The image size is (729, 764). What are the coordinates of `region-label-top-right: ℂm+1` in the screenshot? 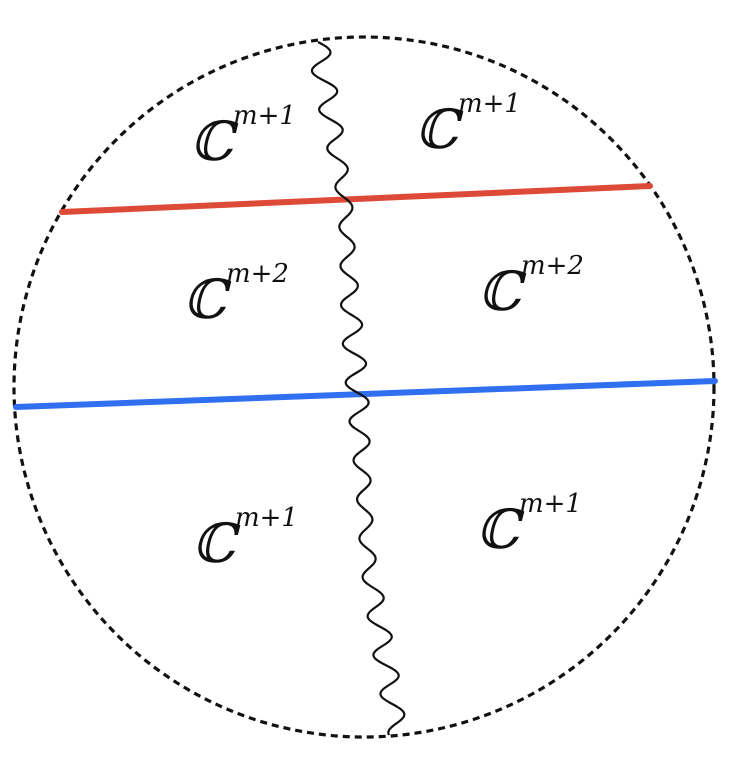 It's located at (468, 125).